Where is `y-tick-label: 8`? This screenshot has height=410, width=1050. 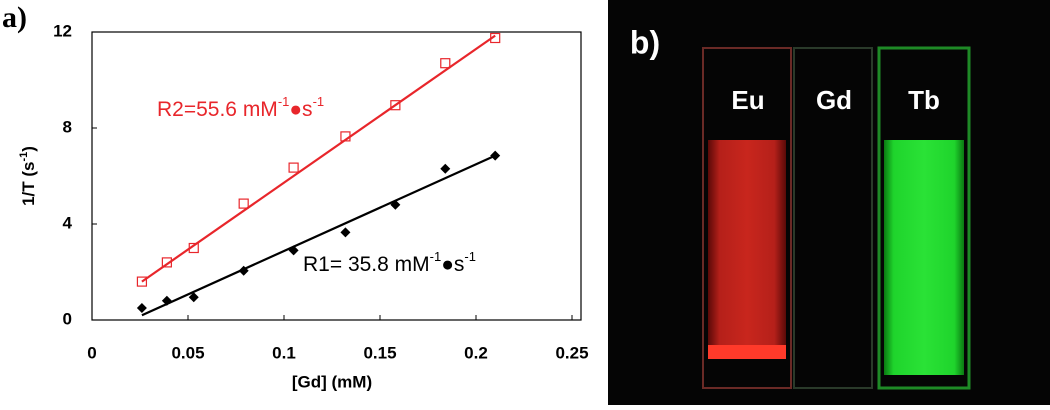 y-tick-label: 8 is located at coordinates (67, 126).